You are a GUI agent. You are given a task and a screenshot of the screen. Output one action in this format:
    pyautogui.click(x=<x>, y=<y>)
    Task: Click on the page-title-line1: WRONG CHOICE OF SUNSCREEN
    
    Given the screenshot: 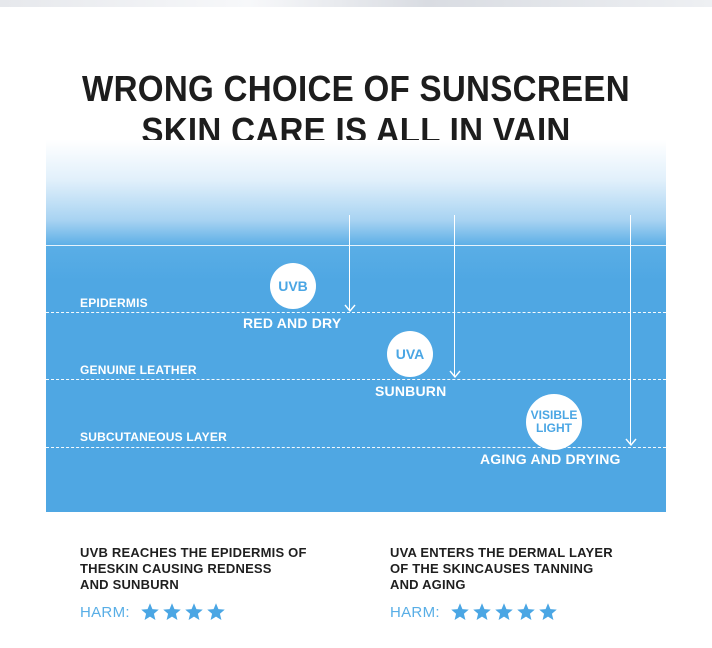 What is the action you would take?
    pyautogui.click(x=356, y=88)
    